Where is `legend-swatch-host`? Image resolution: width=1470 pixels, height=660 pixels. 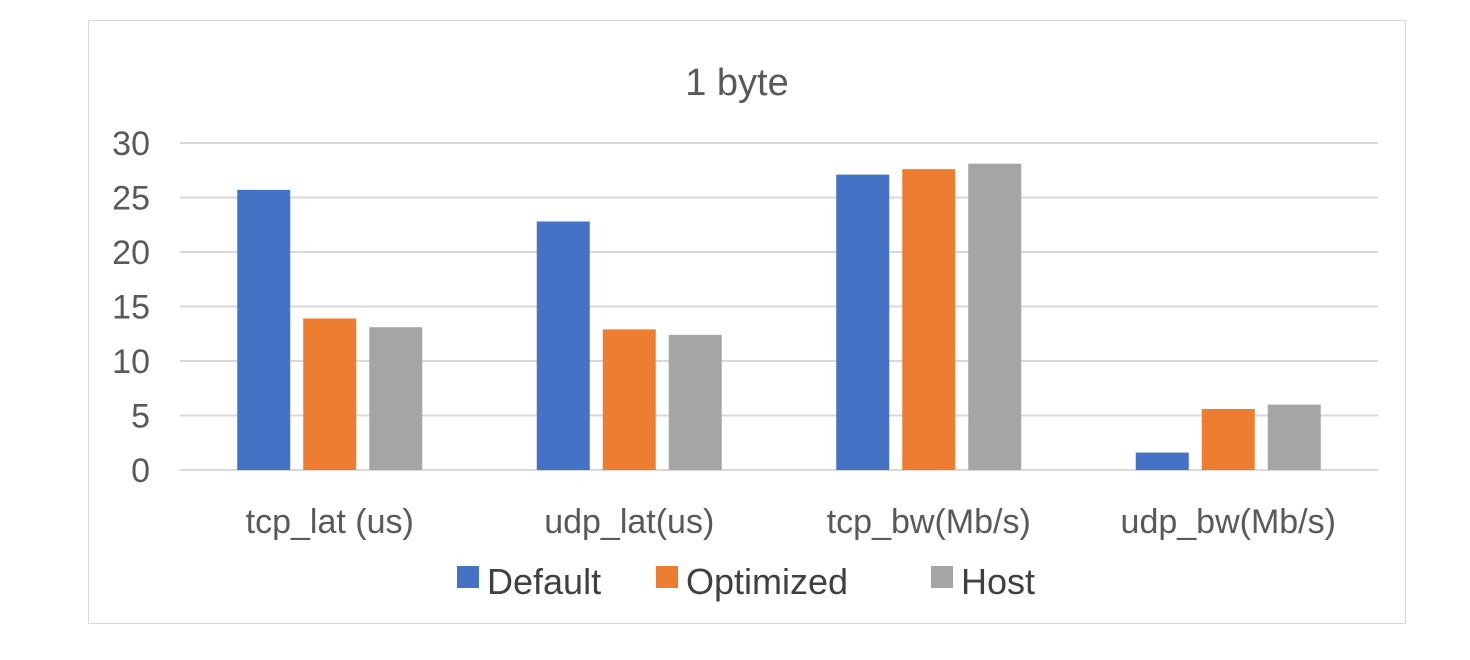 legend-swatch-host is located at coordinates (942, 577).